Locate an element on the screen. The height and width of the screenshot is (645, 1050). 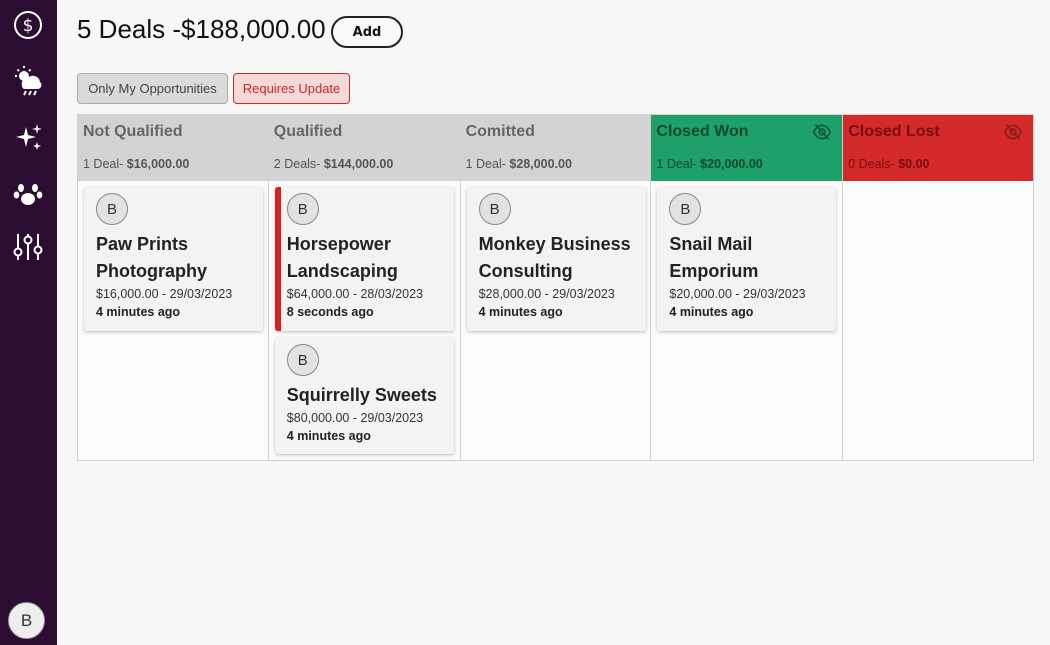
sliders-icon is located at coordinates (28, 247).